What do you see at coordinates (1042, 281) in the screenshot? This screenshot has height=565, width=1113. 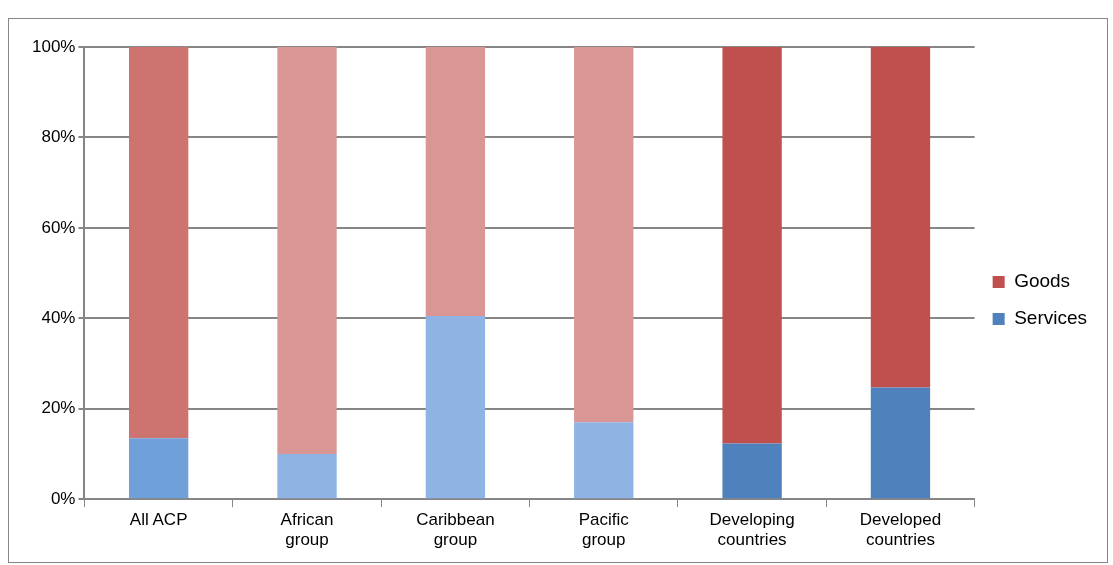 I see `legend-label: Goods` at bounding box center [1042, 281].